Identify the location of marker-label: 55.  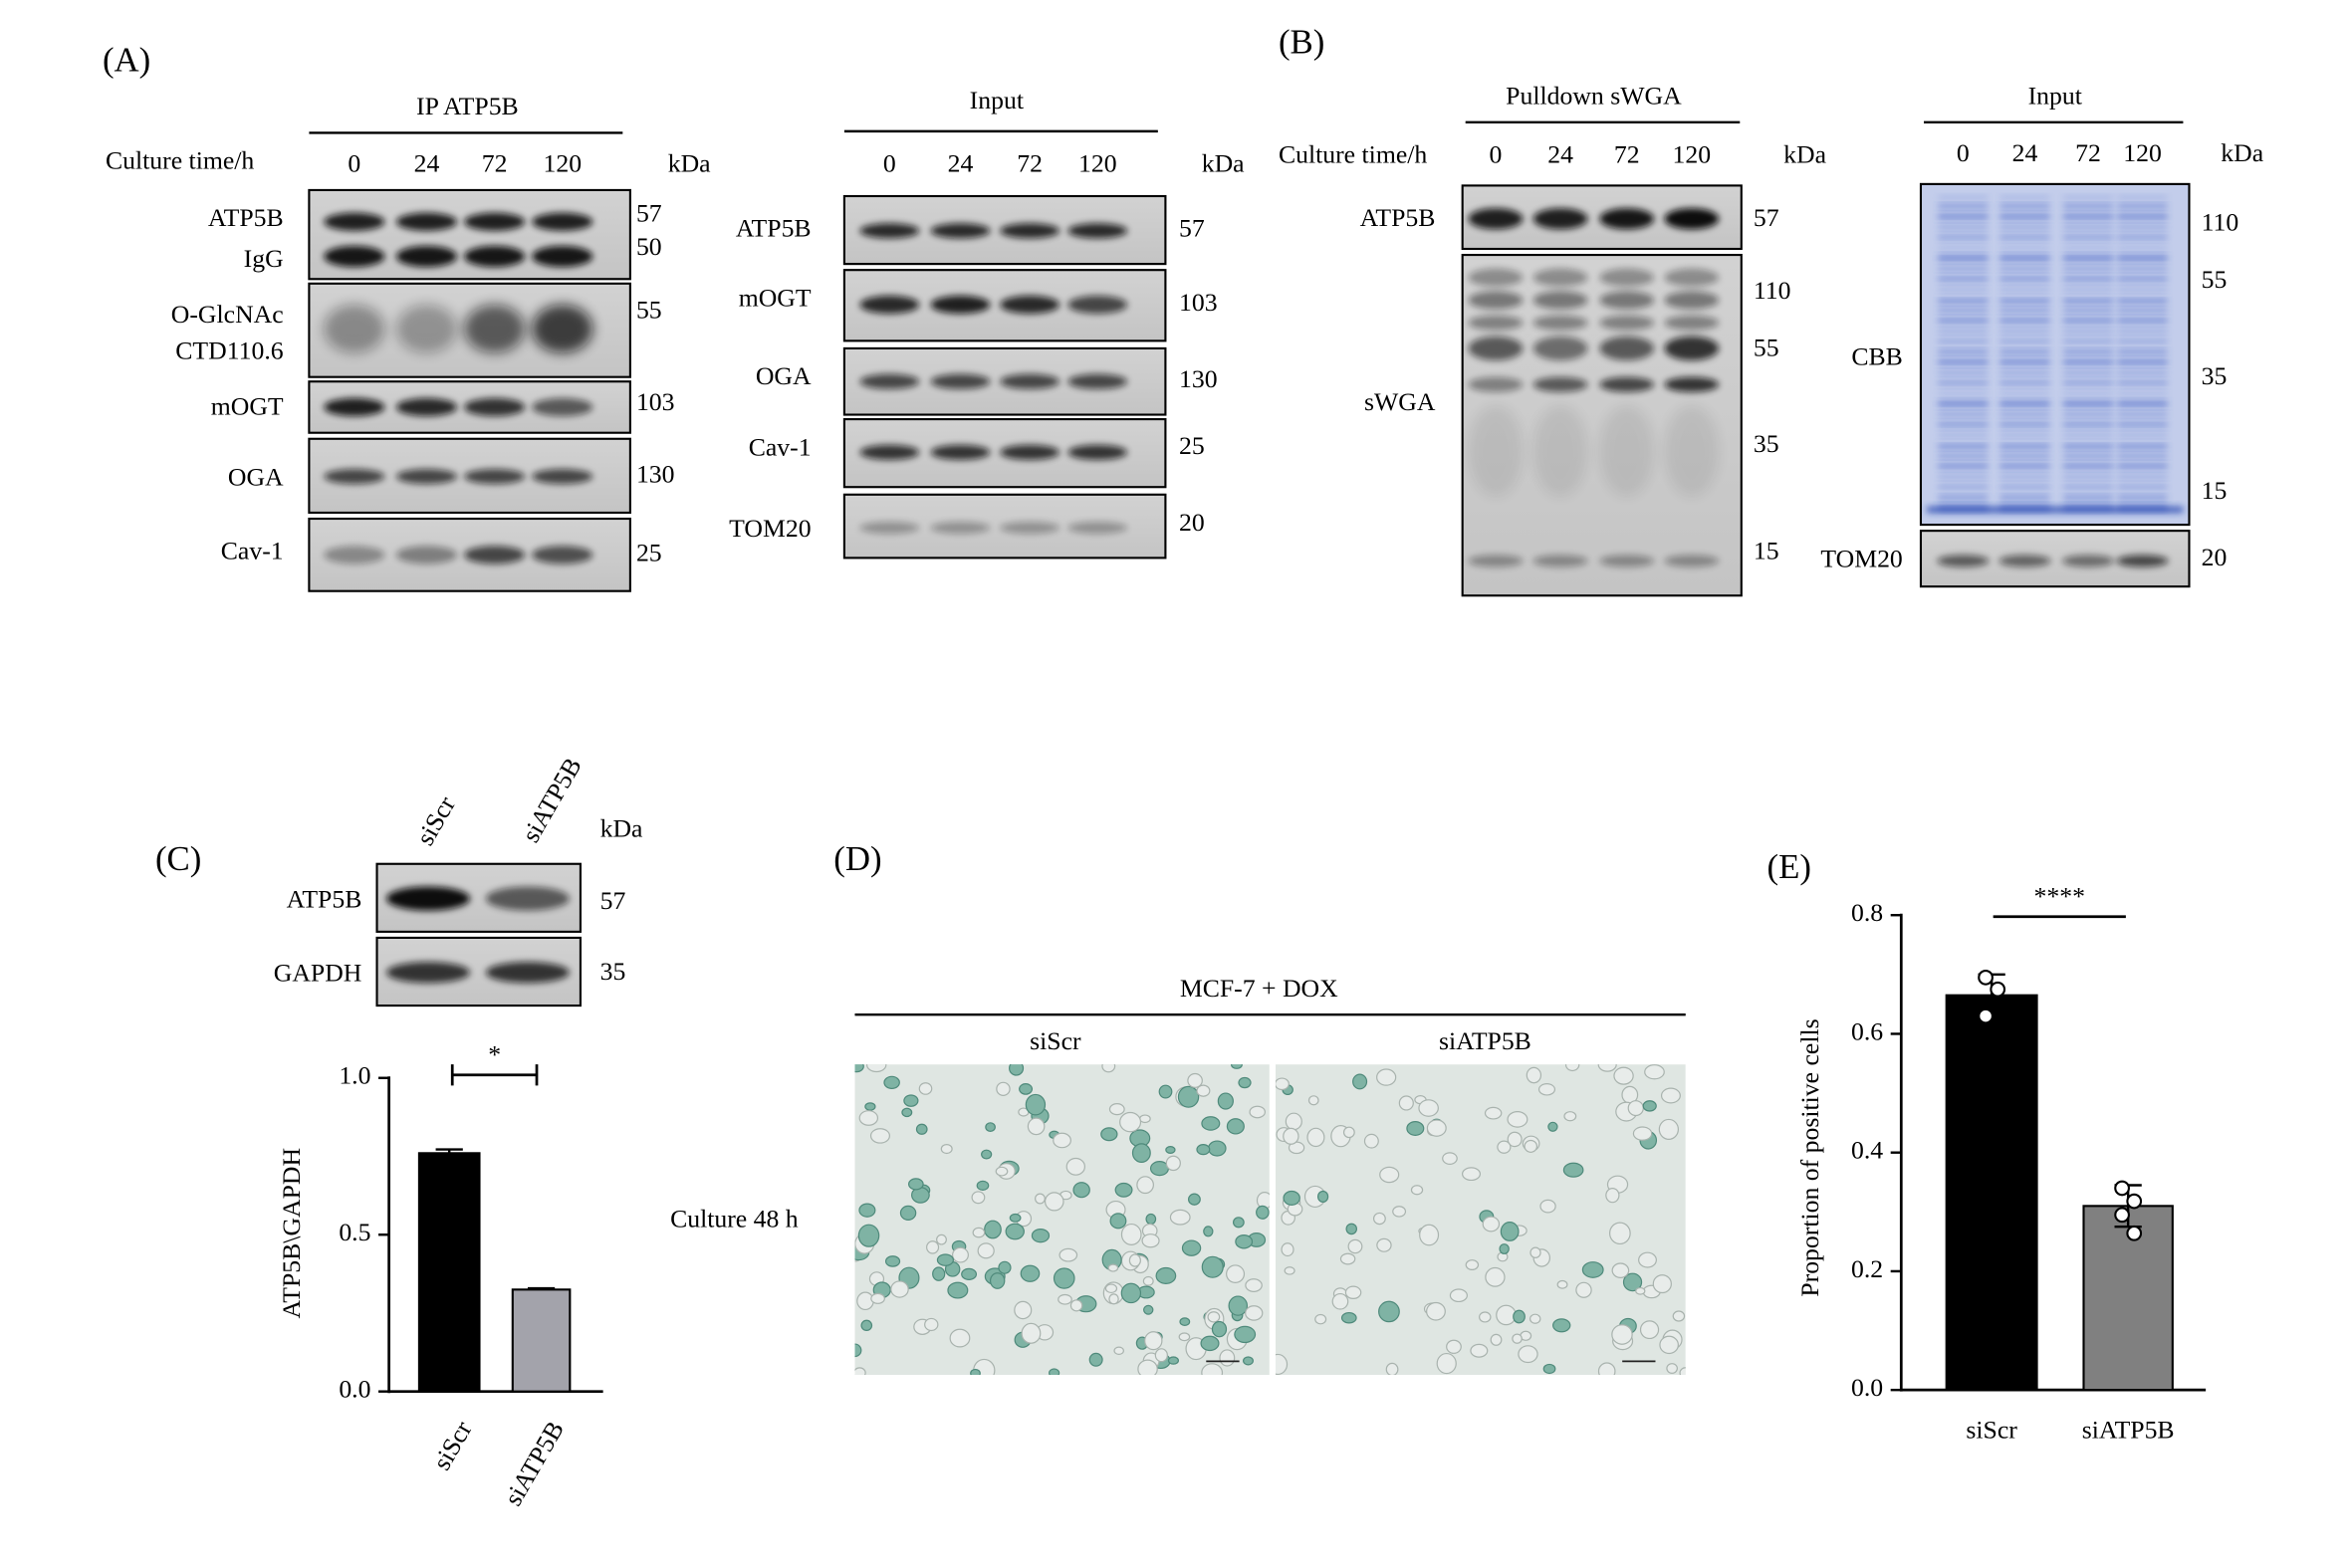
(649, 309).